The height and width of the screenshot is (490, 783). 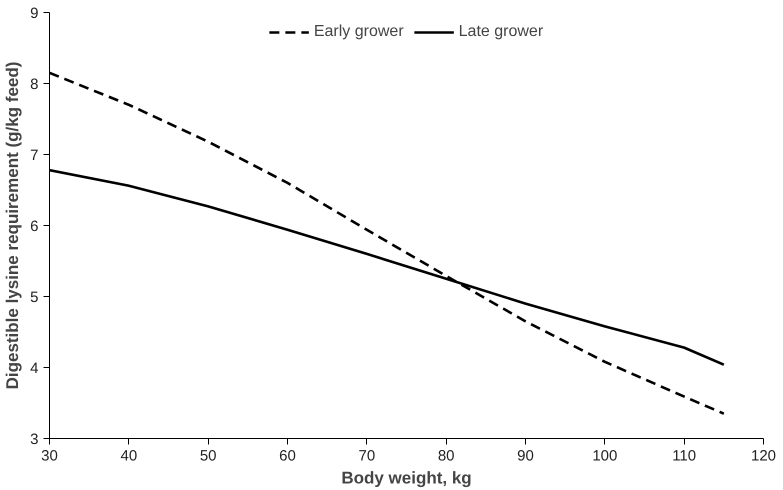 I want to click on y-tick-label: 8, so click(x=34, y=84).